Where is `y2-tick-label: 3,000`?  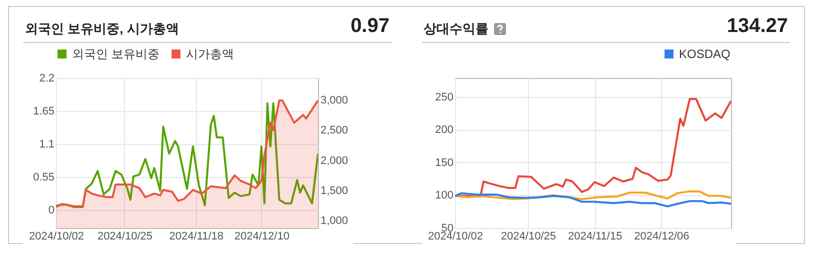 y2-tick-label: 3,000 is located at coordinates (334, 100).